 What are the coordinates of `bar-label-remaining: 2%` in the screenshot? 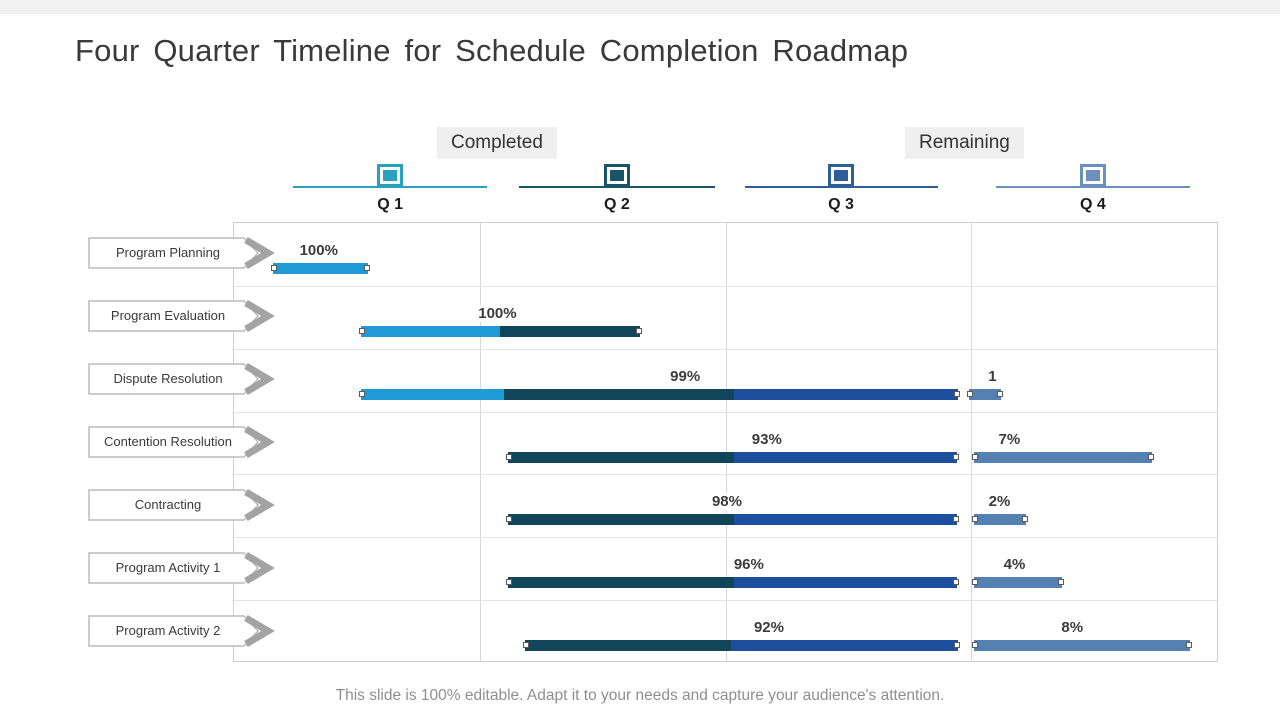 It's located at (999, 502).